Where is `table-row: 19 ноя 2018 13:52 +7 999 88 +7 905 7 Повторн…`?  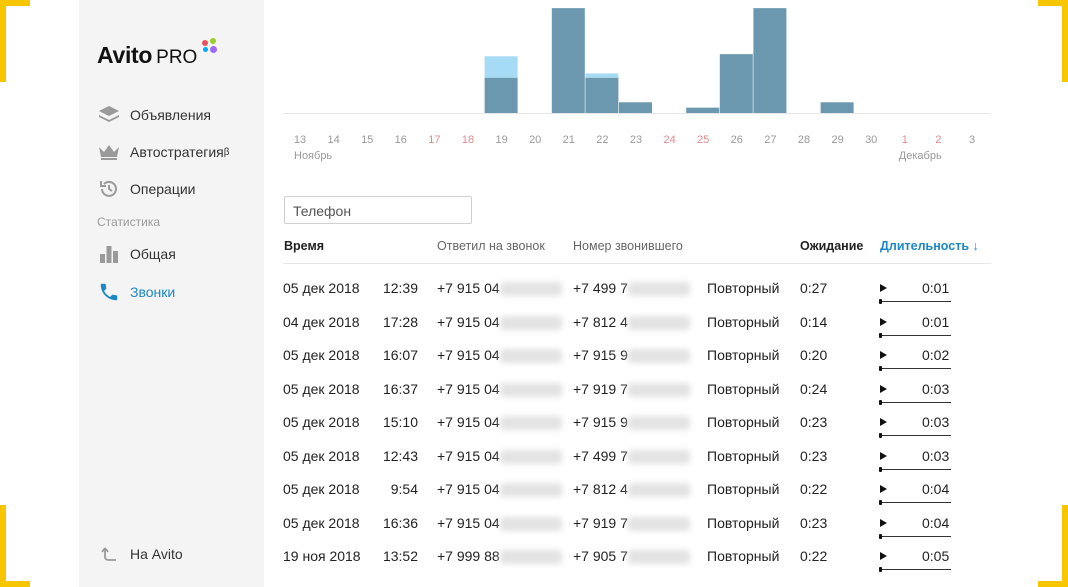 table-row: 19 ноя 2018 13:52 +7 999 88 +7 905 7 Повторн… is located at coordinates (534, 564).